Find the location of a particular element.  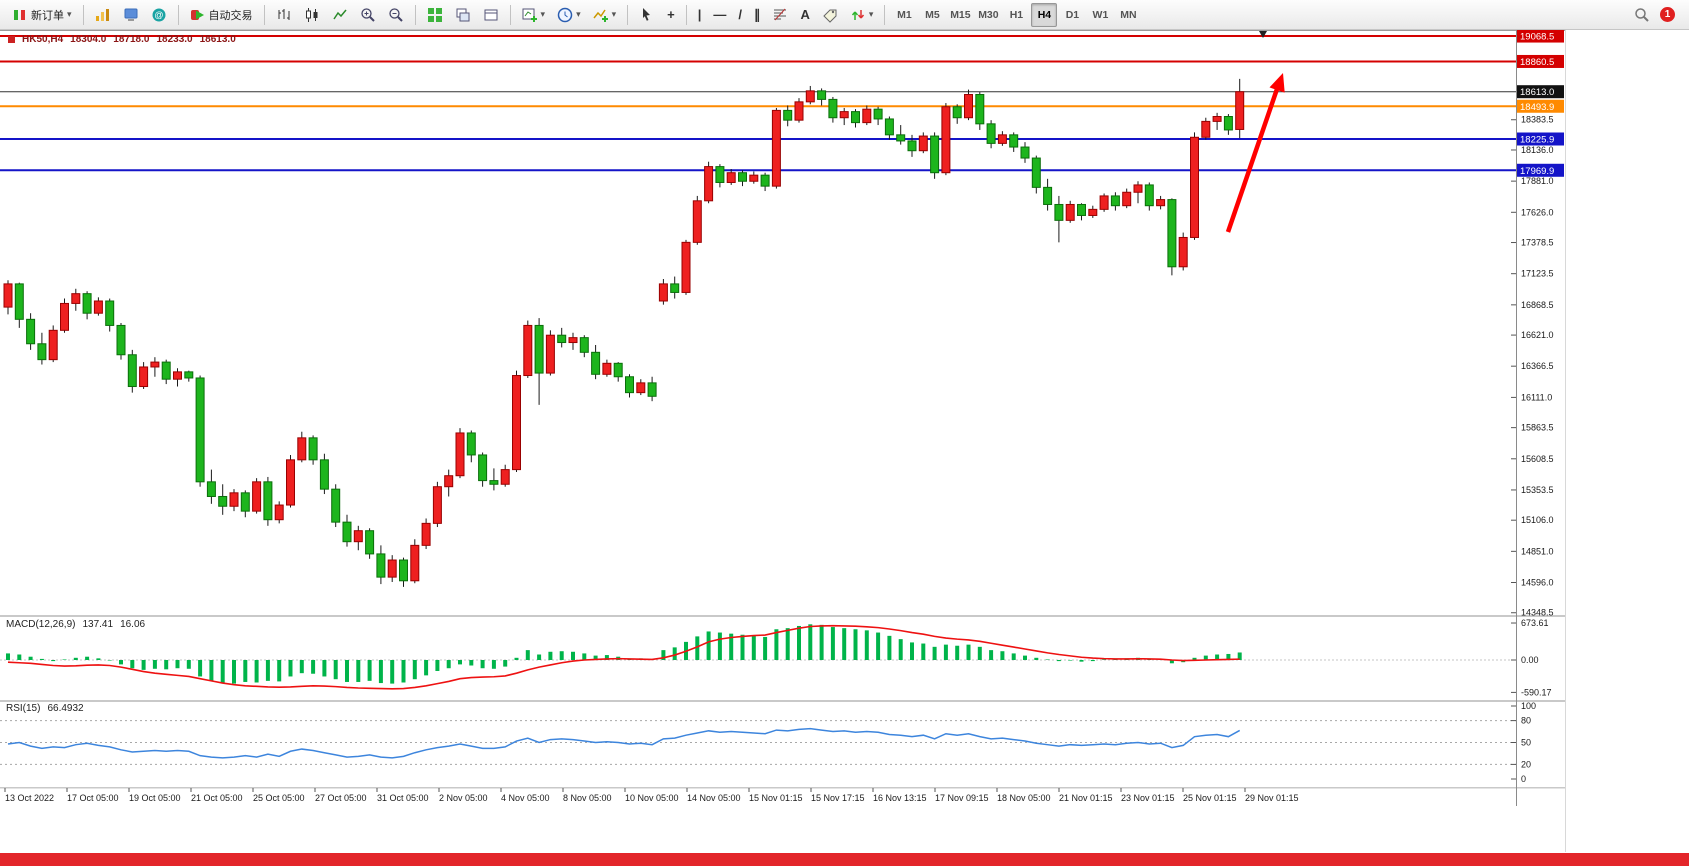

channel-icon: ∥ is located at coordinates (757, 14).